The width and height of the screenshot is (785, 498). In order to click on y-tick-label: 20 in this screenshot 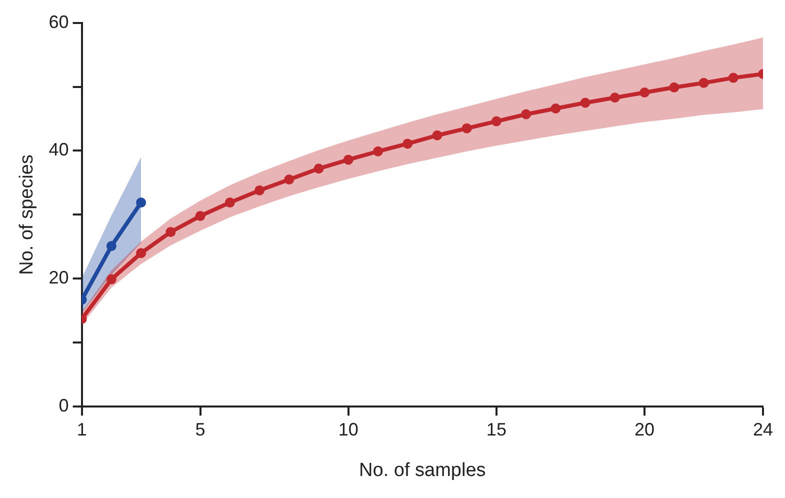, I will do `click(58, 278)`.